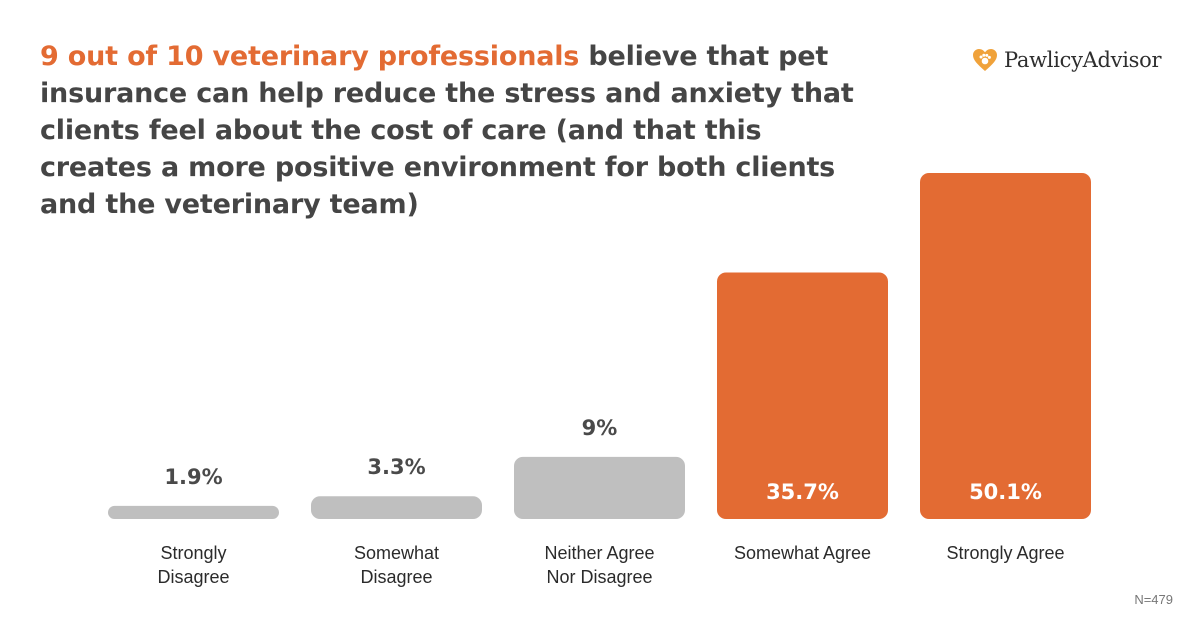 This screenshot has width=1200, height=630. I want to click on data-label-1: 3.3%, so click(396, 467).